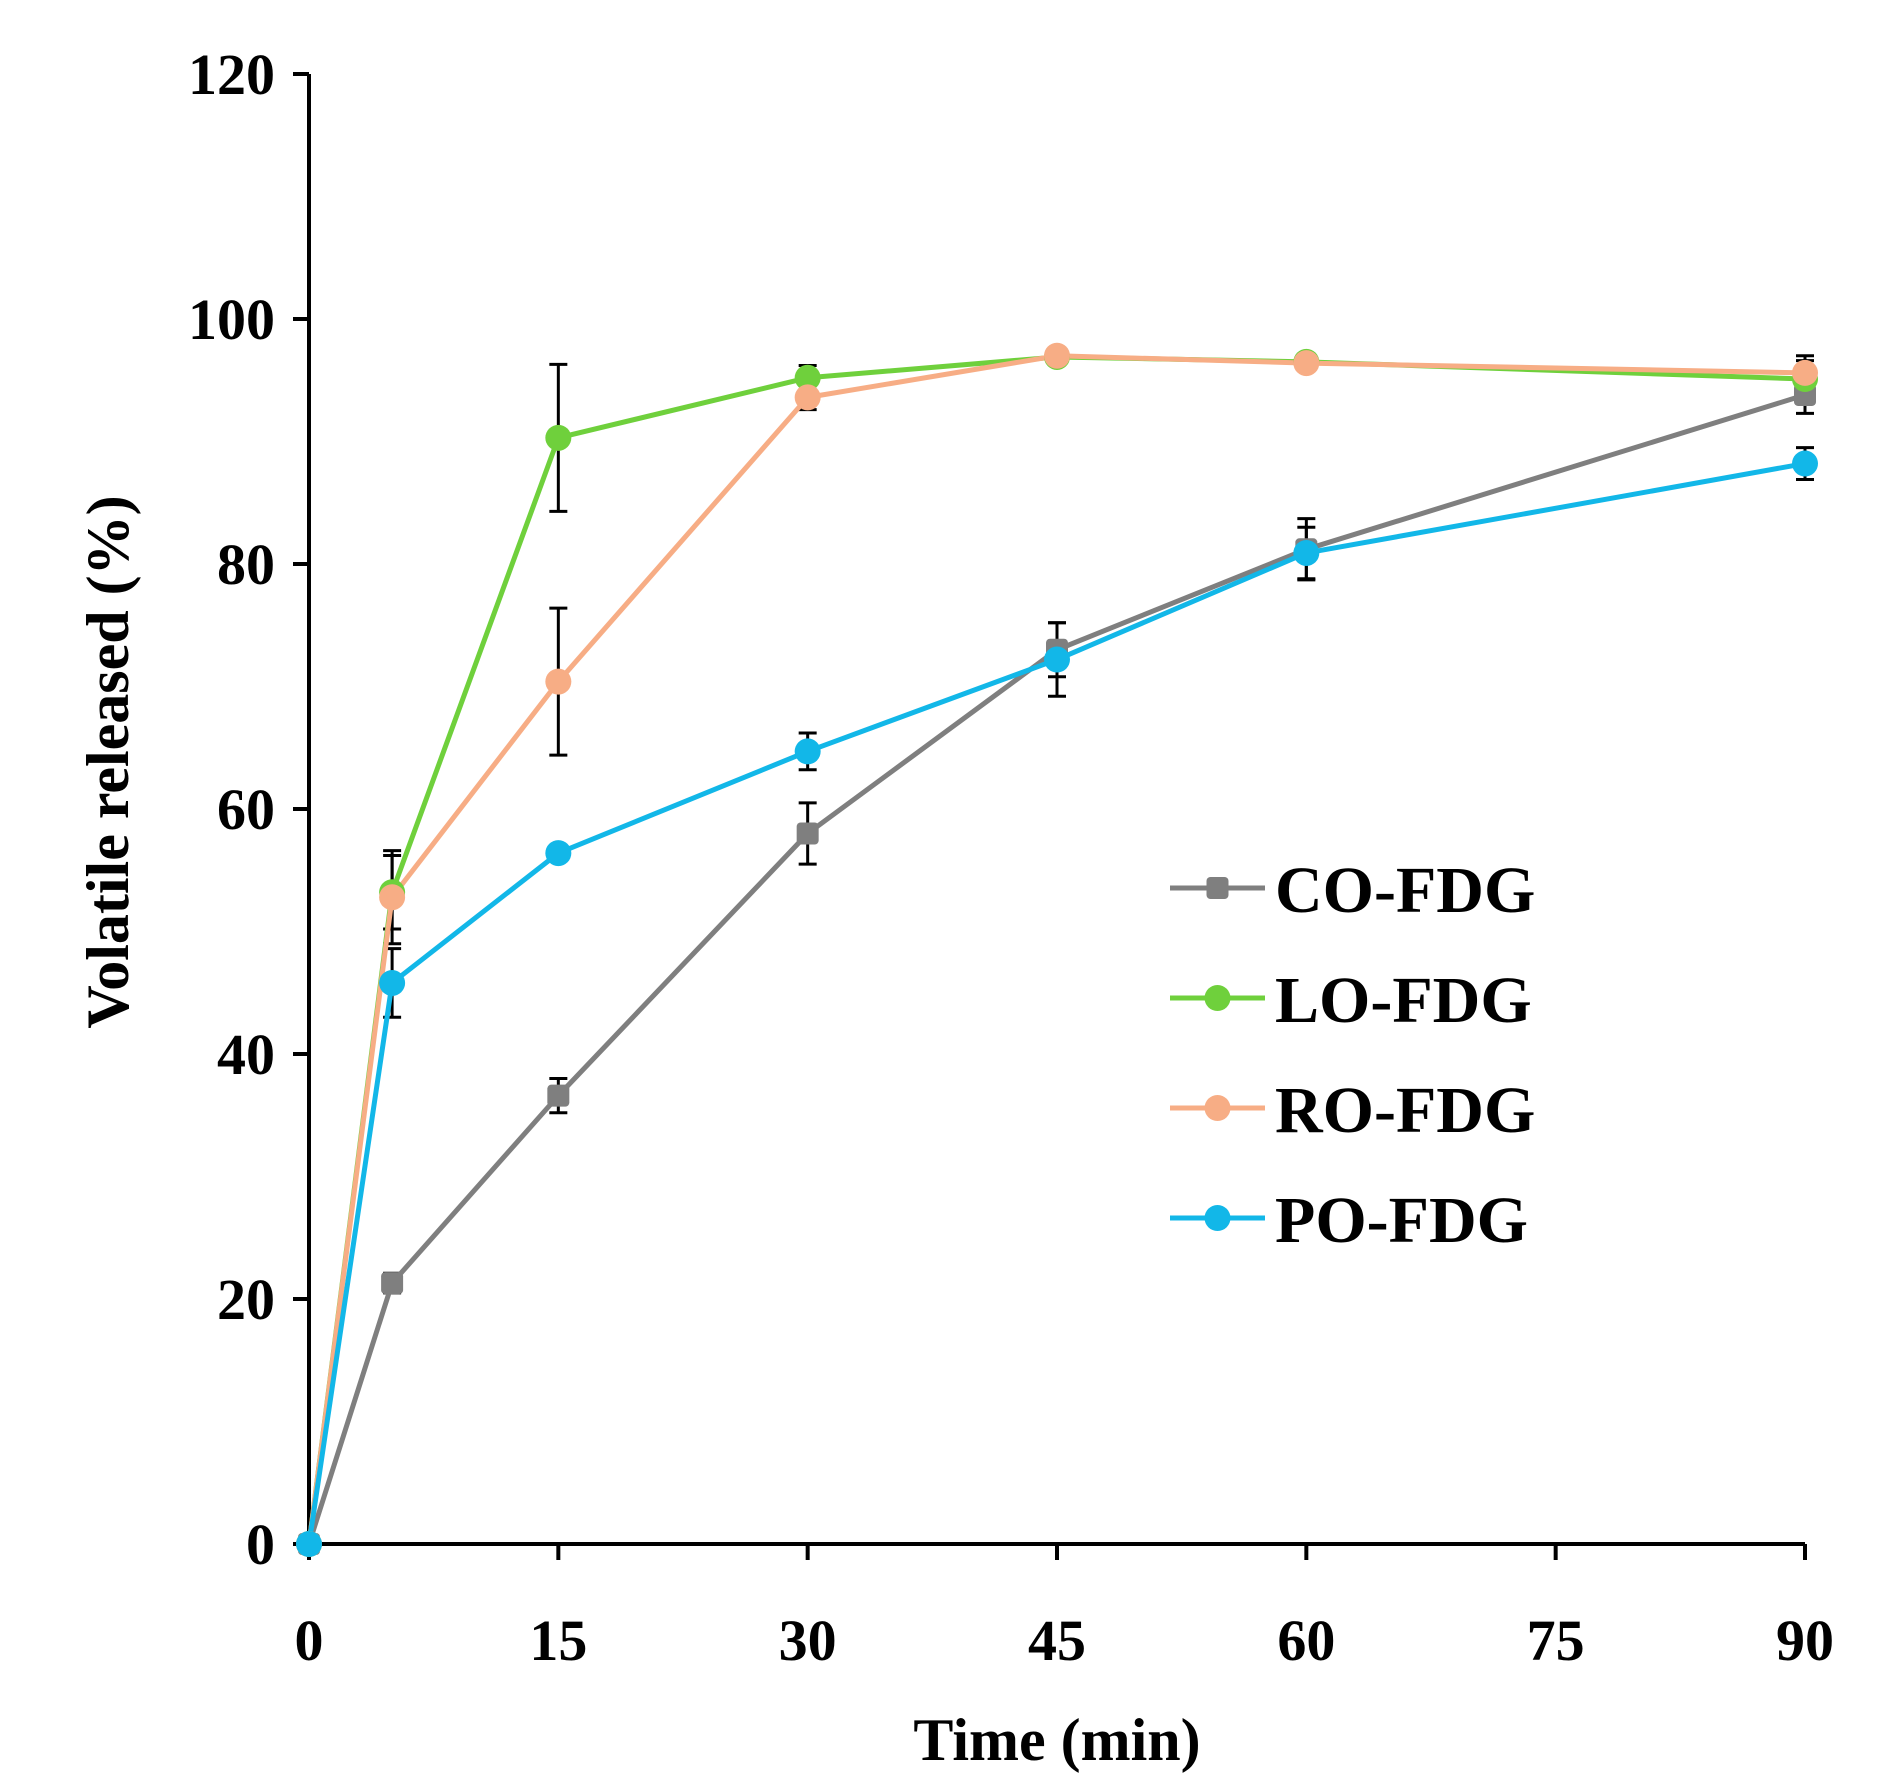 Image resolution: width=1899 pixels, height=1790 pixels. I want to click on x-tick-label: 15, so click(558, 1640).